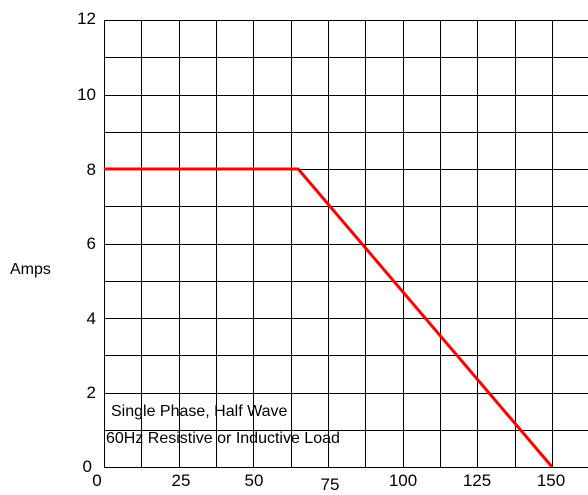 Image resolution: width=588 pixels, height=495 pixels. I want to click on x-tick-label: 25, so click(181, 480).